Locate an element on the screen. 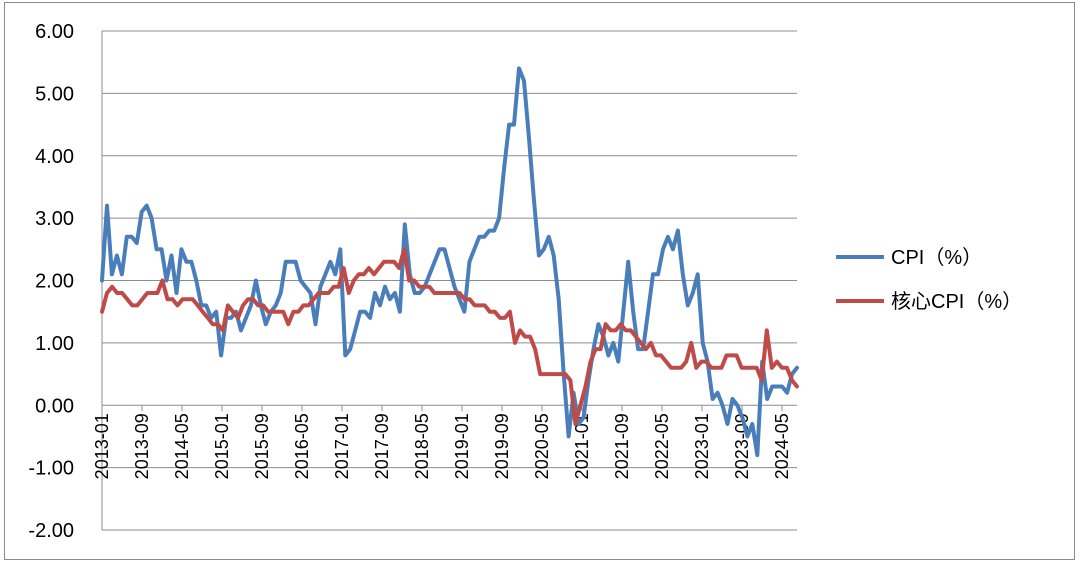  legend-label: CPI（%） is located at coordinates (936, 257).